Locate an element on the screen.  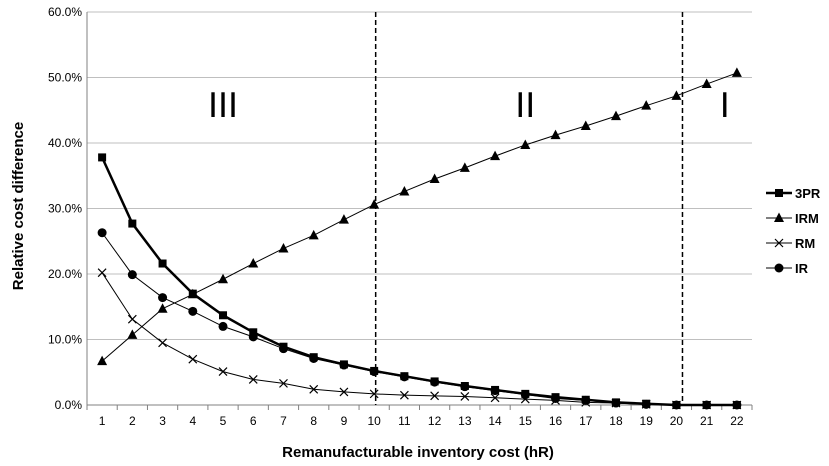
legend: 3PR IRM RM IR is located at coordinates (793, 231).